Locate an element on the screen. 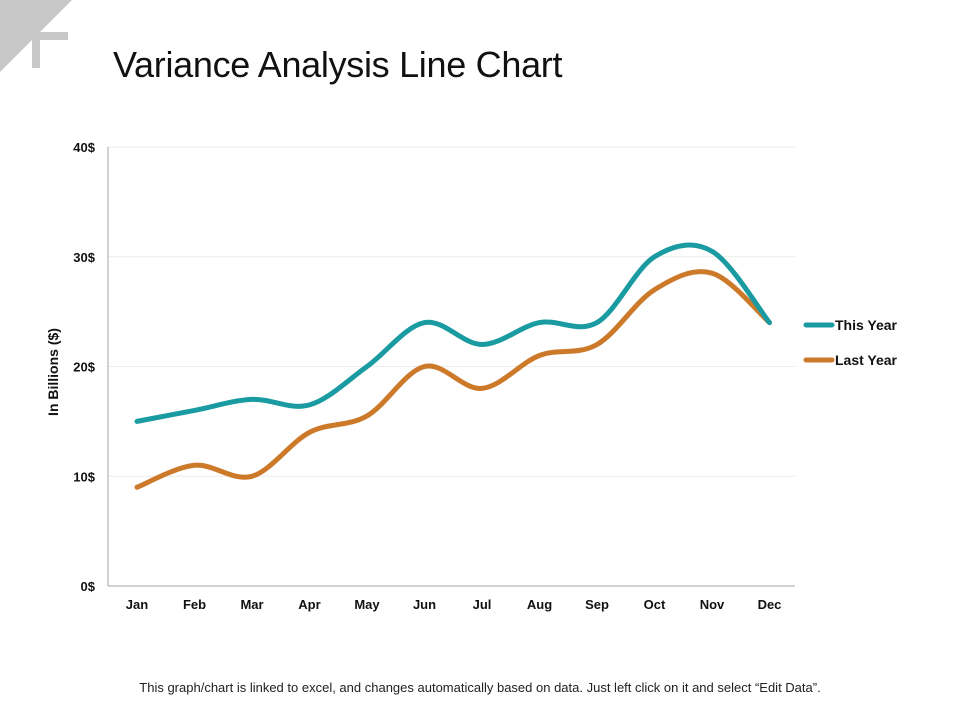  y-tick-labels: 0$ 10$ 20$ 30$ 40$ is located at coordinates (84, 367).